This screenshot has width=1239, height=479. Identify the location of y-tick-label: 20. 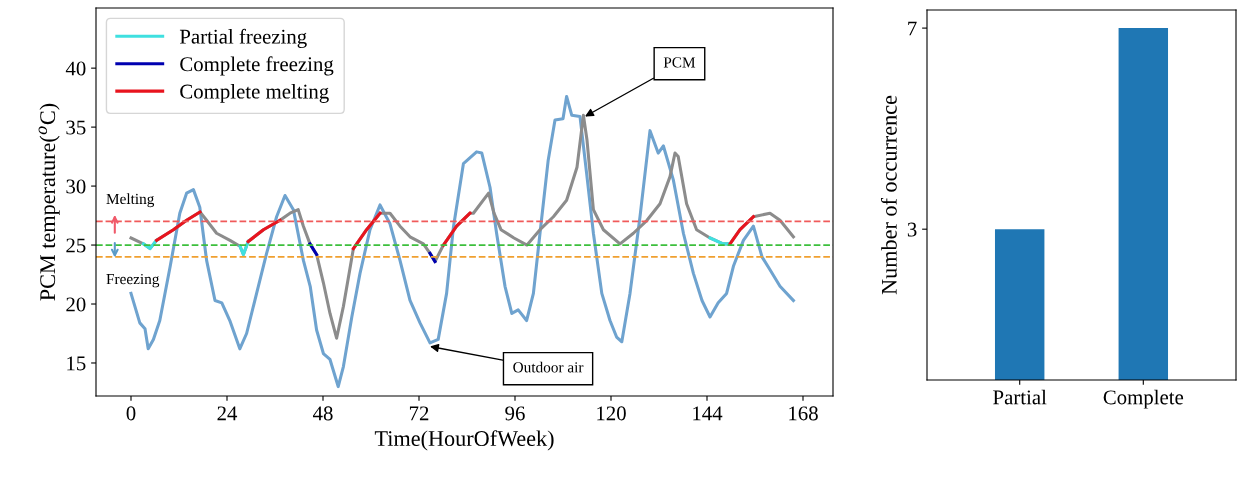
(76, 304).